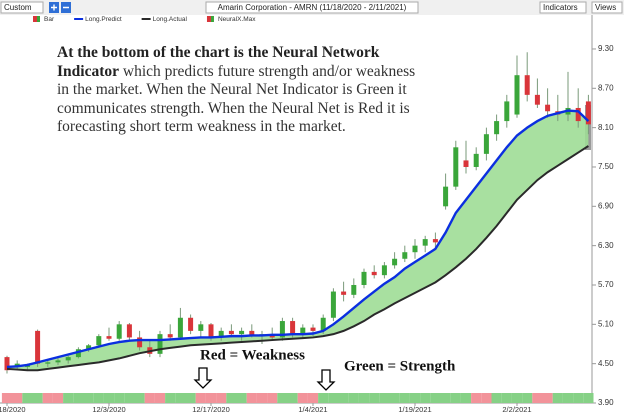 Image resolution: width=624 pixels, height=416 pixels. Describe the element at coordinates (606, 166) in the screenshot. I see `y-tick-label: 7.50` at that location.